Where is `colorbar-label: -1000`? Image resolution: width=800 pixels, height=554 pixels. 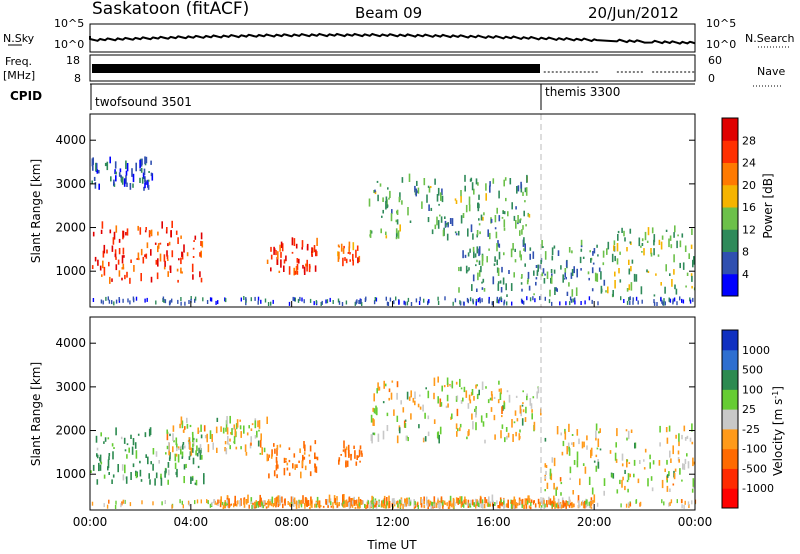 colorbar-label: -1000 is located at coordinates (758, 488).